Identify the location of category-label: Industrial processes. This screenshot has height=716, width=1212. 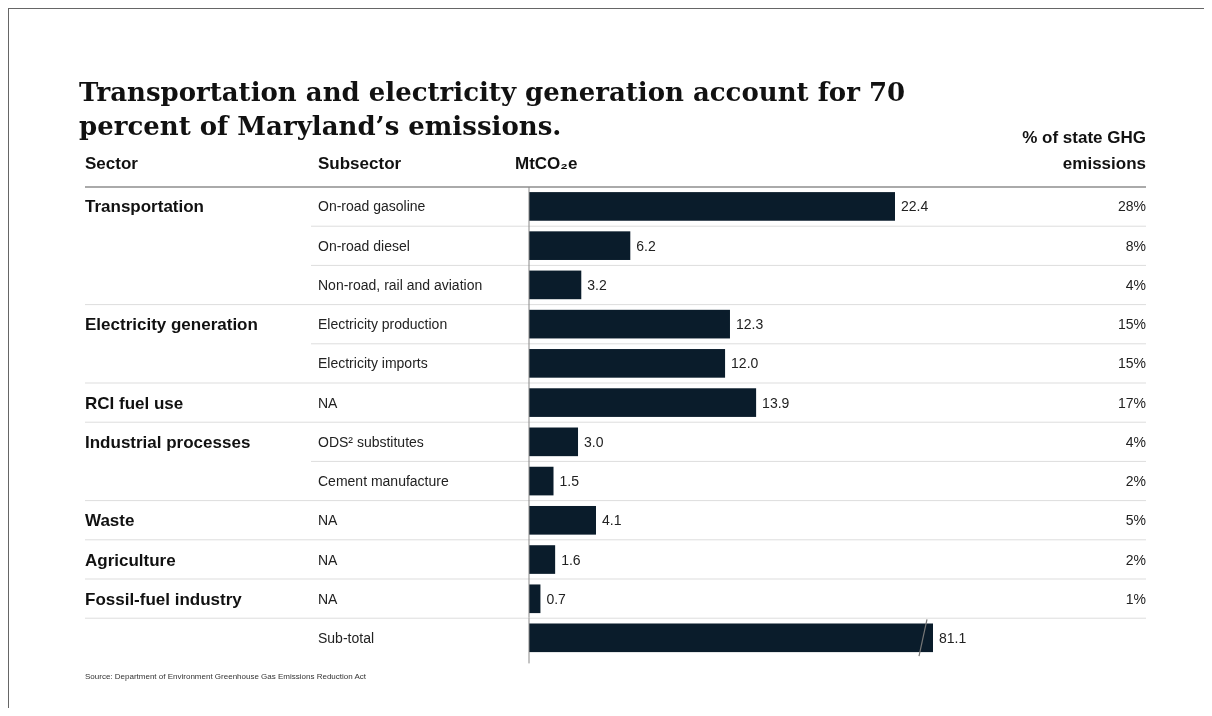
(168, 442).